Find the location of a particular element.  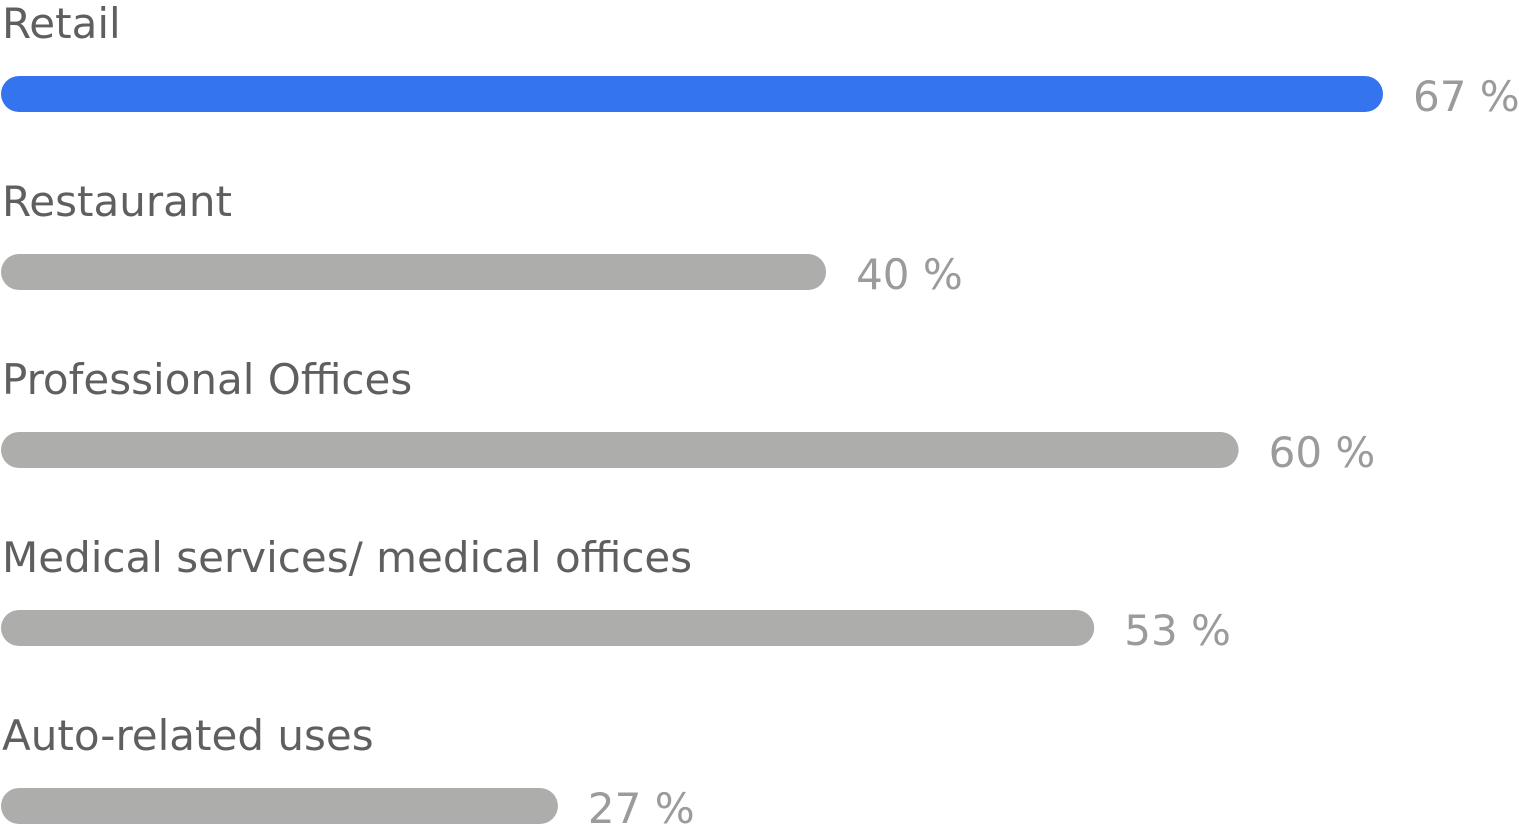

value-label: 60 % is located at coordinates (1322, 452).